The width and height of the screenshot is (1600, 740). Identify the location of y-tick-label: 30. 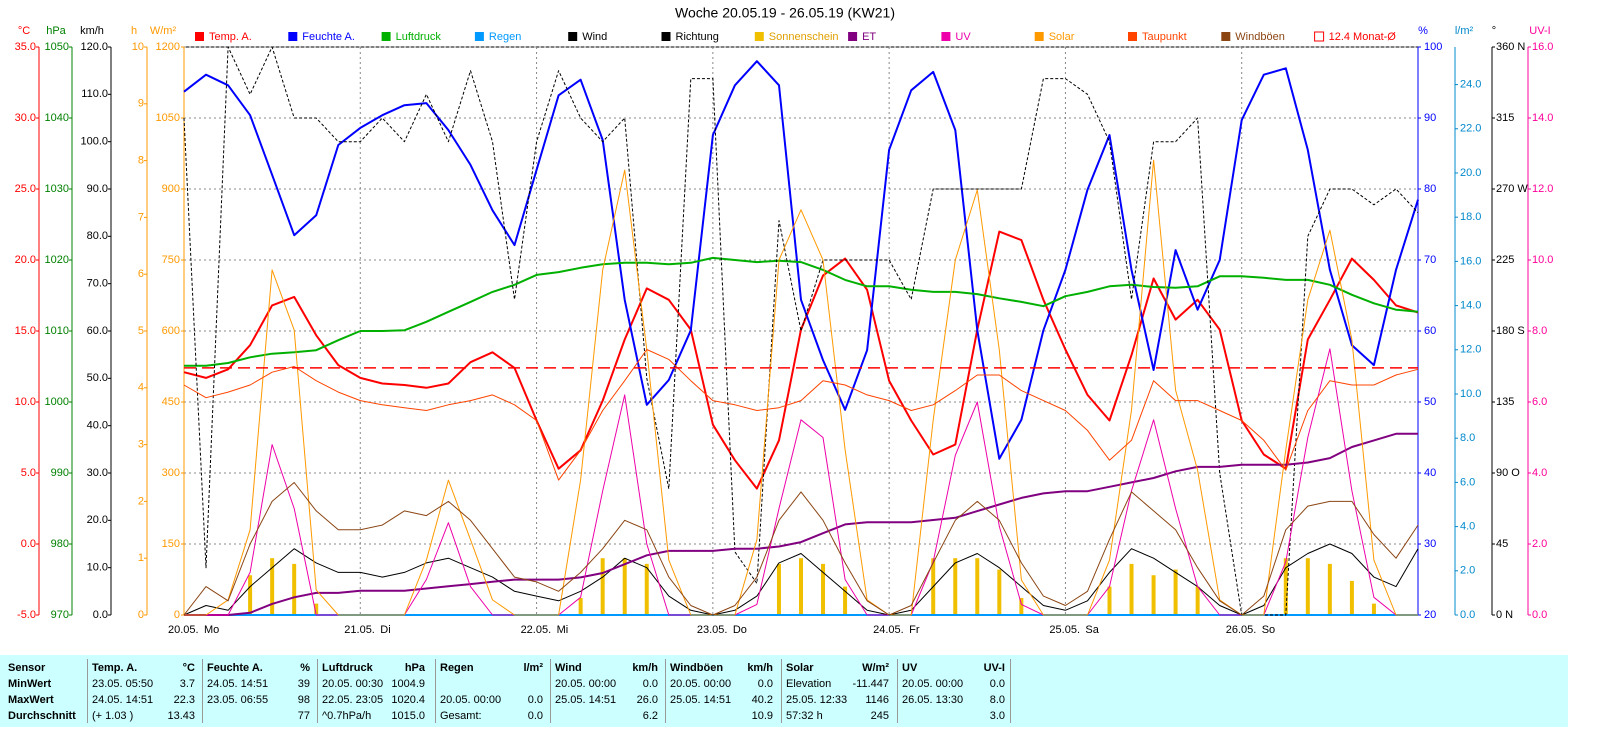
(1430, 544).